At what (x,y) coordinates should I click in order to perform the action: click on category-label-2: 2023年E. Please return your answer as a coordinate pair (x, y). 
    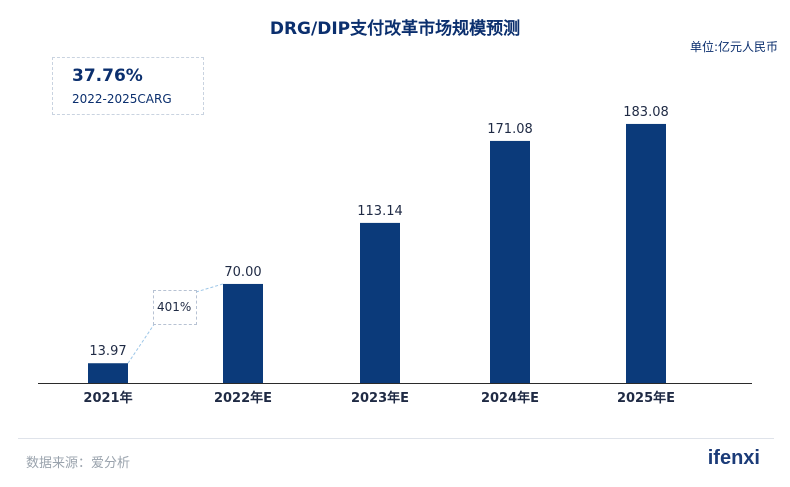
    Looking at the image, I should click on (380, 398).